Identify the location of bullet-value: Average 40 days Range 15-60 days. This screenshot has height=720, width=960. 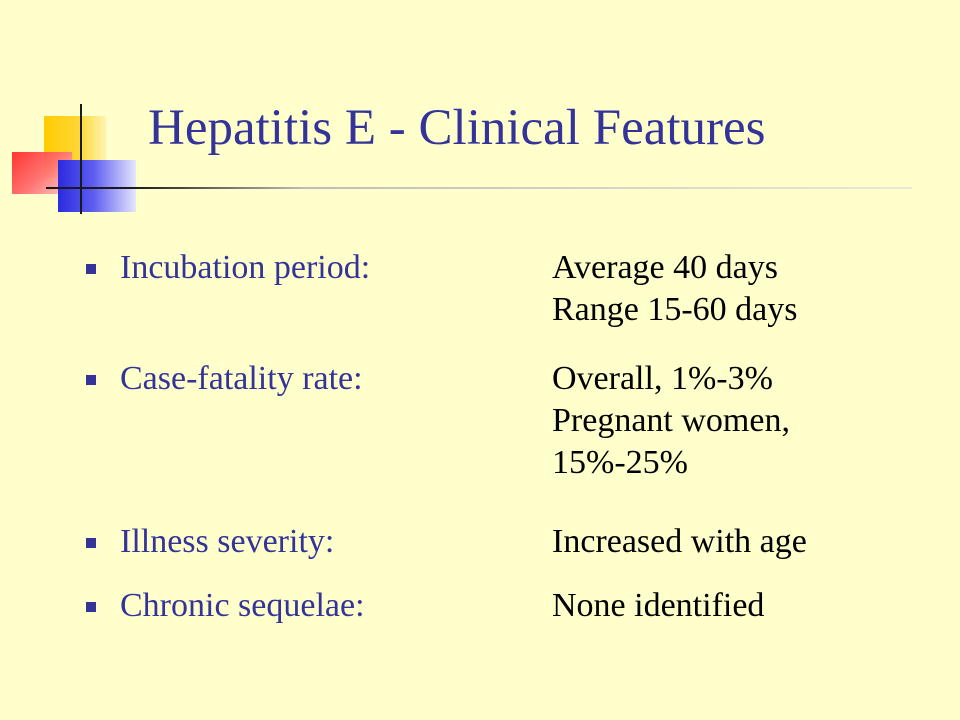
(675, 289).